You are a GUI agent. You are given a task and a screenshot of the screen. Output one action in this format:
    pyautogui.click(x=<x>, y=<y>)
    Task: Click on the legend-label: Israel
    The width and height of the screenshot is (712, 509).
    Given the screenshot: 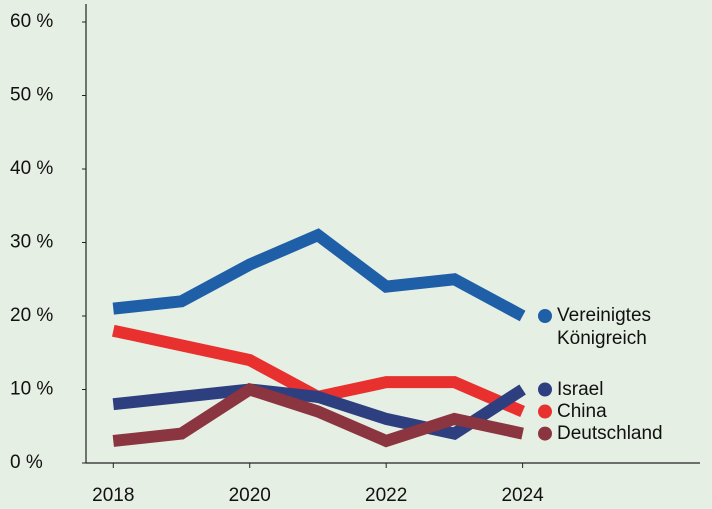 What is the action you would take?
    pyautogui.click(x=580, y=389)
    